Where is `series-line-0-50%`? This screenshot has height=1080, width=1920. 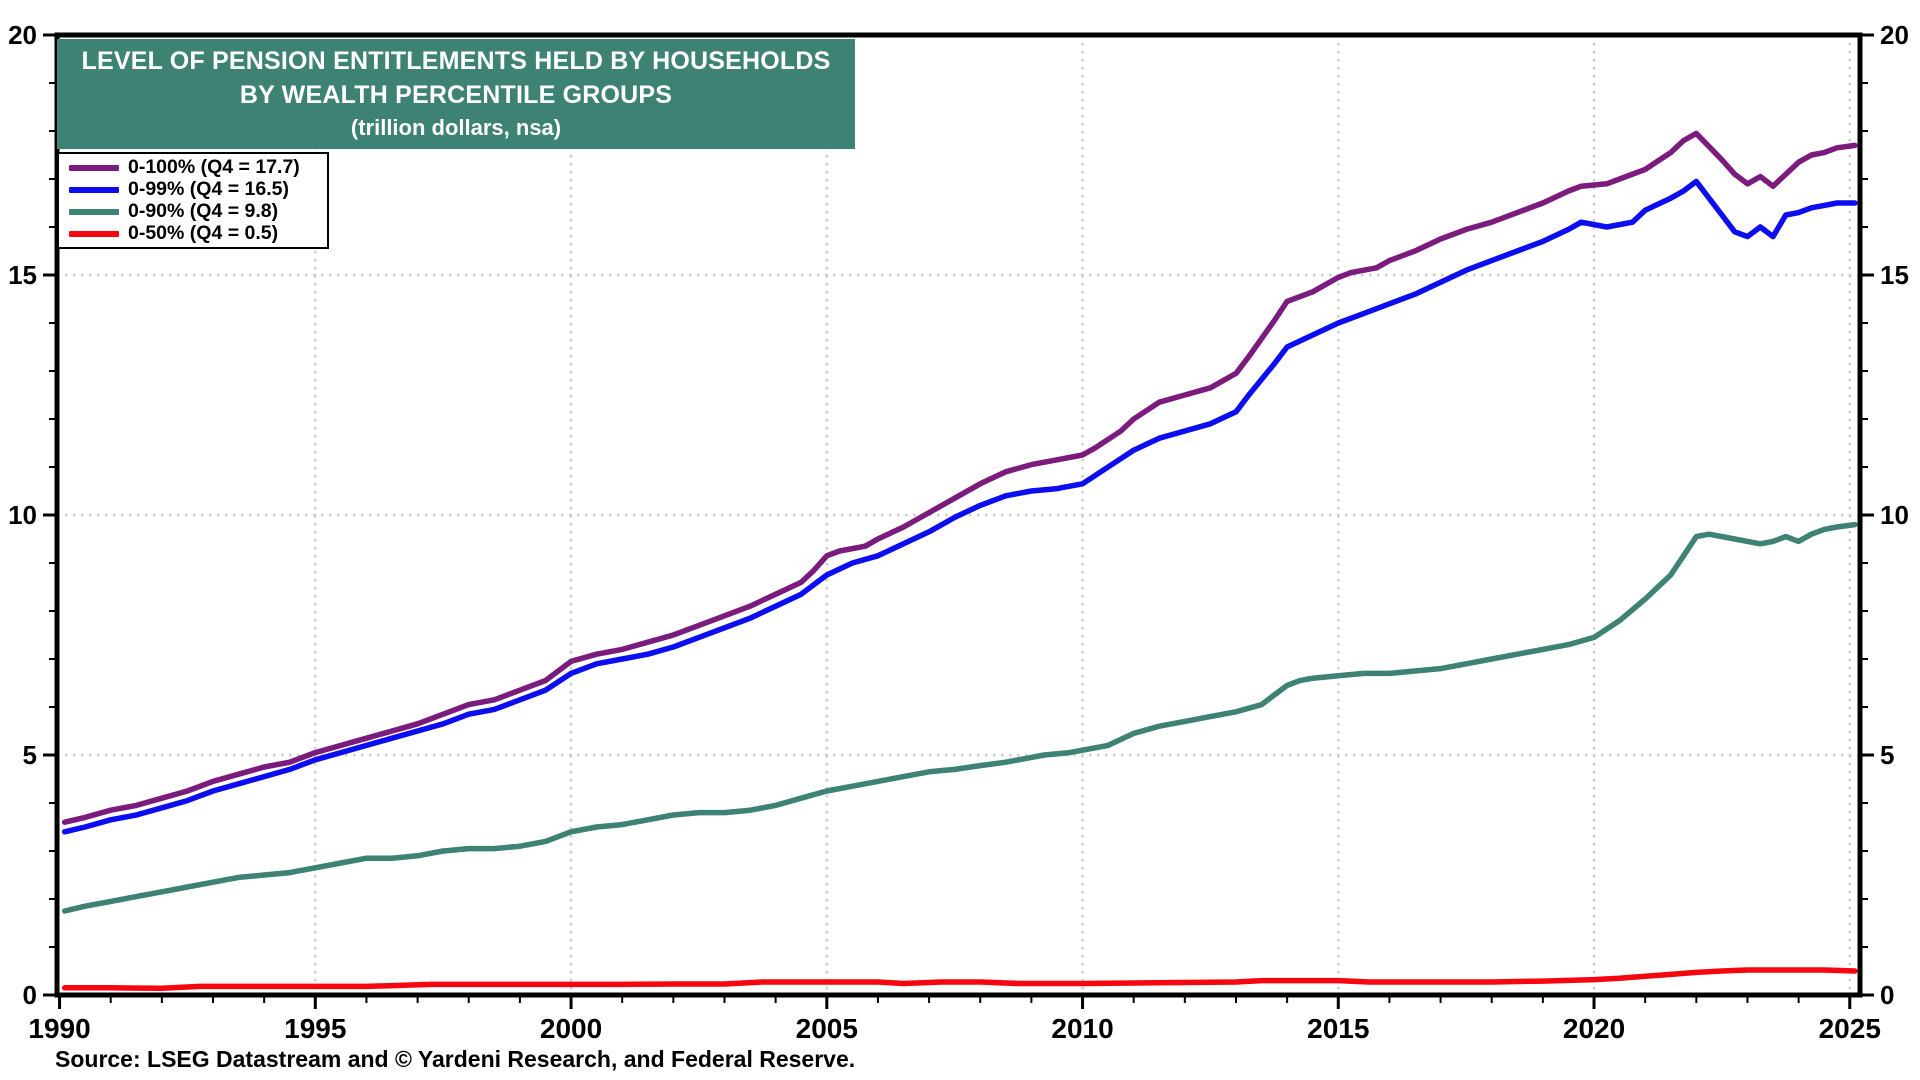
series-line-0-50% is located at coordinates (959, 979).